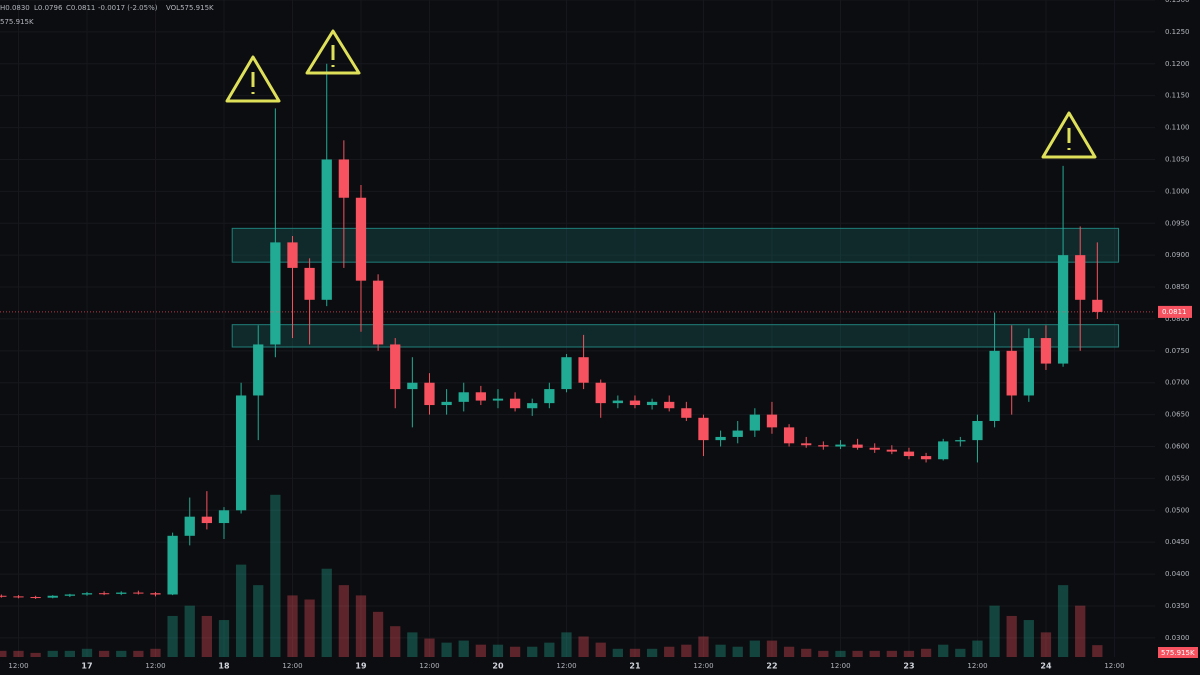 This screenshot has width=1200, height=675. Describe the element at coordinates (675, 287) in the screenshot. I see `zones` at that location.